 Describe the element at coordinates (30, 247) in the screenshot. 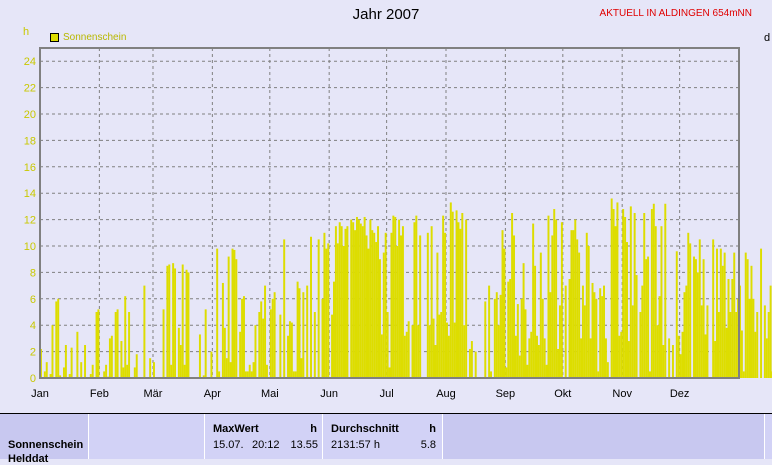

I see `y-tick-label: 10` at that location.